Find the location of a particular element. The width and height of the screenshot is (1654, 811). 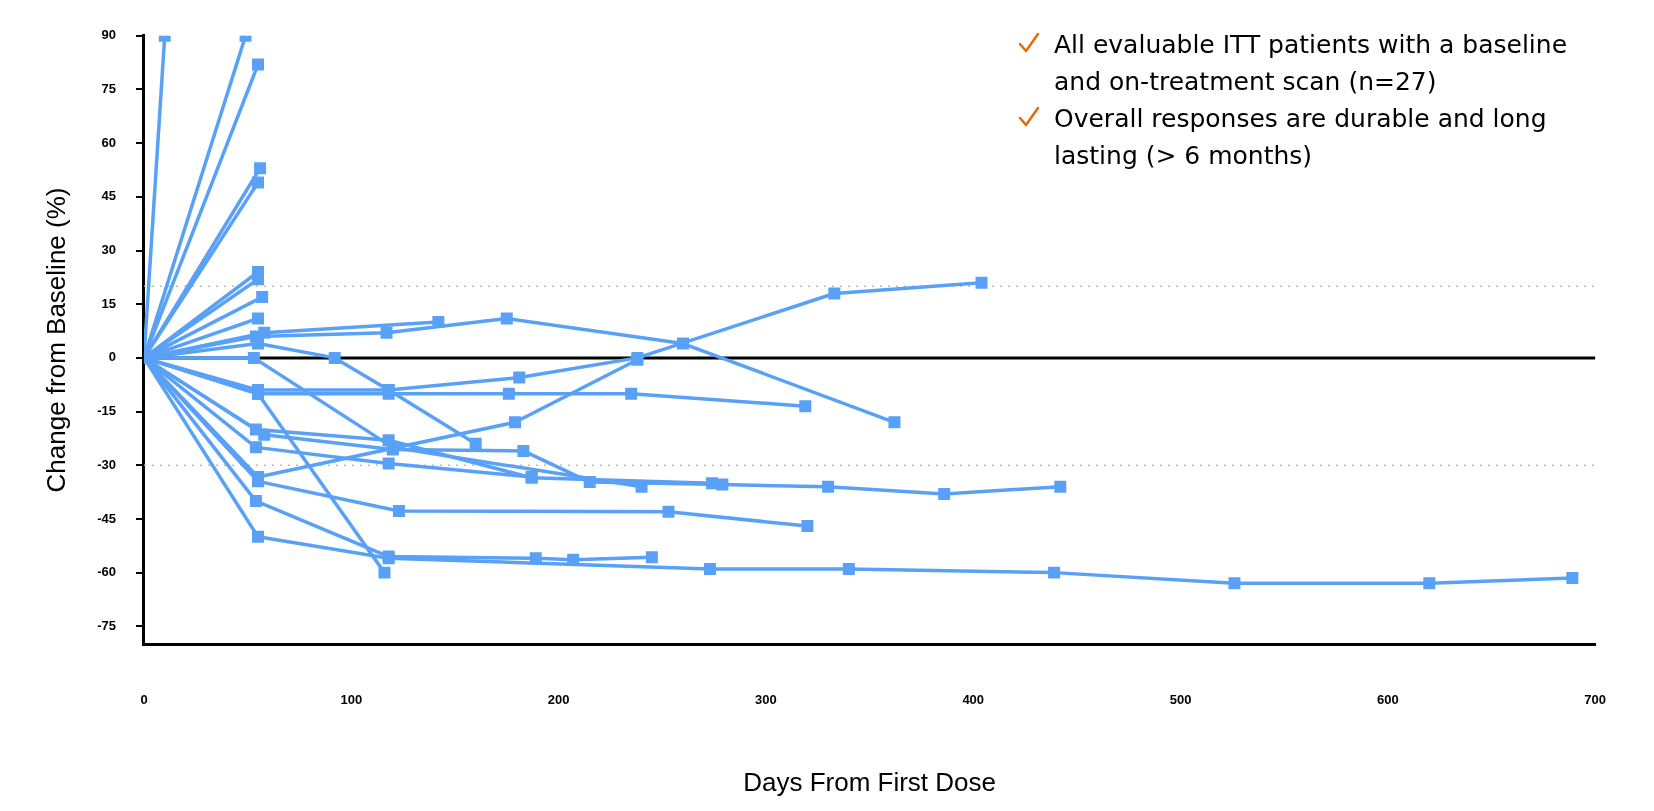

y-tick-label: 75 is located at coordinates (108, 89).